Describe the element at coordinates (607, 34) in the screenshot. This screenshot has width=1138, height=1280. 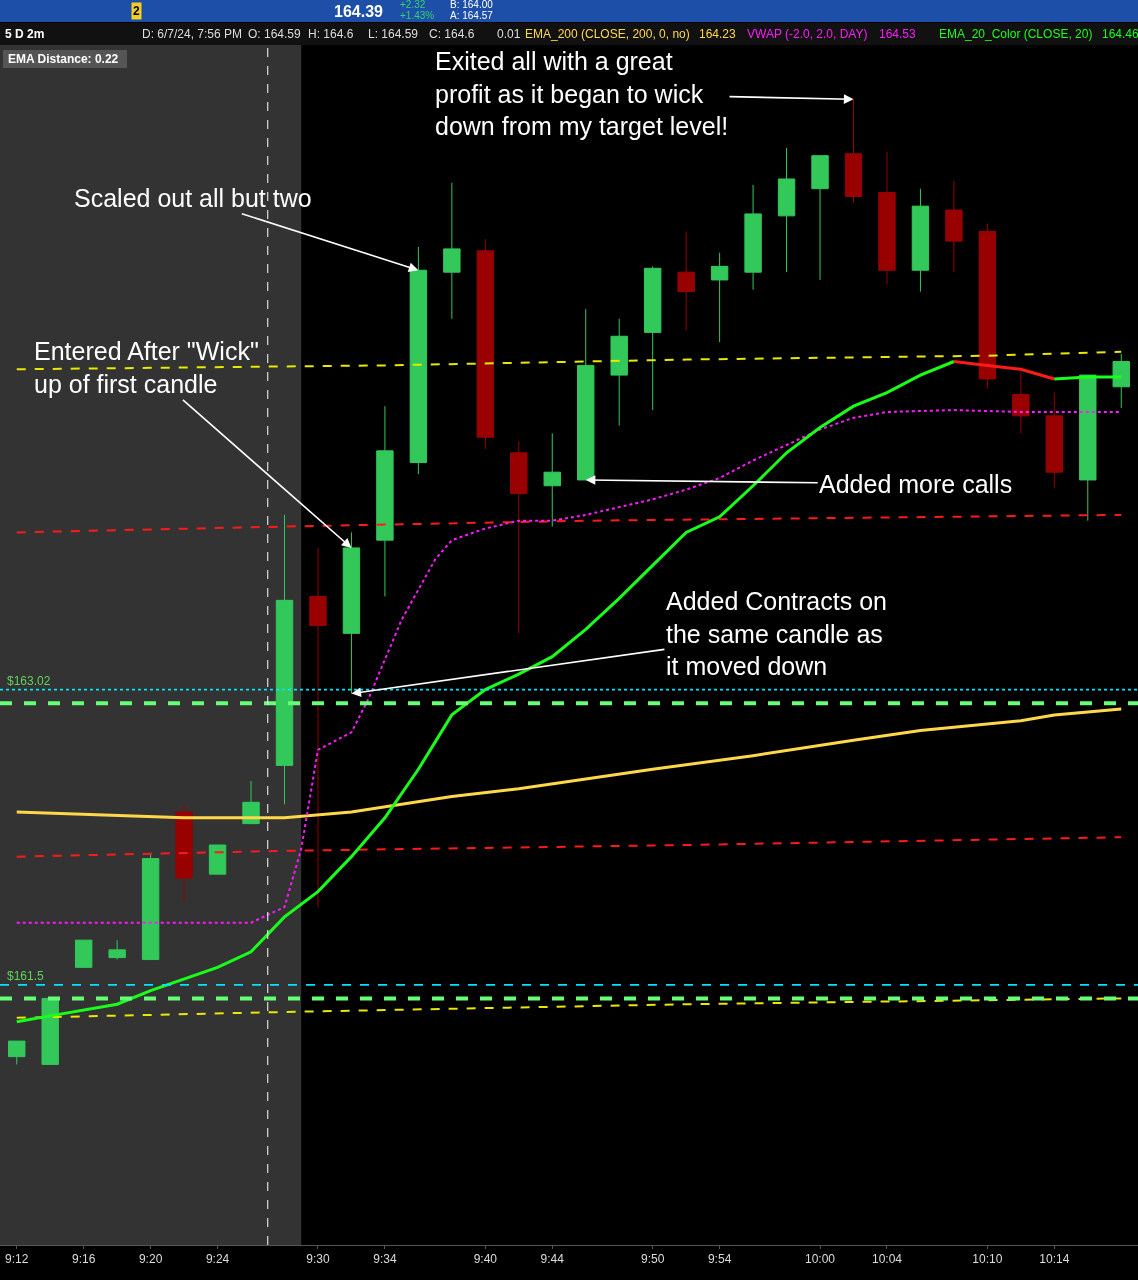
I see `text: EMA_200 (CLOSE, 200, 0, no)` at that location.